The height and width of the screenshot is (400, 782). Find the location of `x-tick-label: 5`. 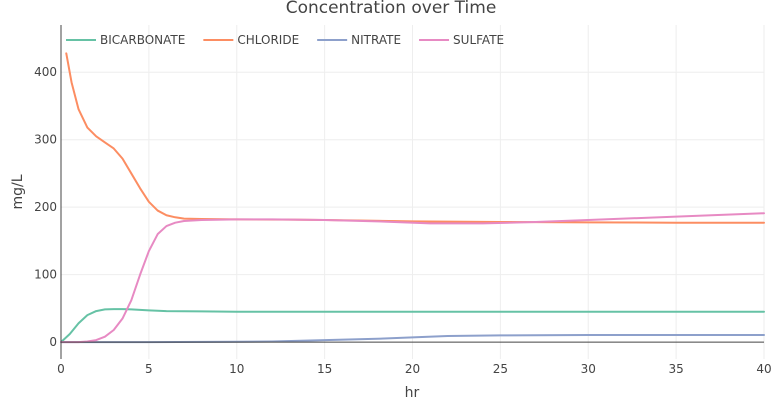

x-tick-label: 5 is located at coordinates (149, 369).